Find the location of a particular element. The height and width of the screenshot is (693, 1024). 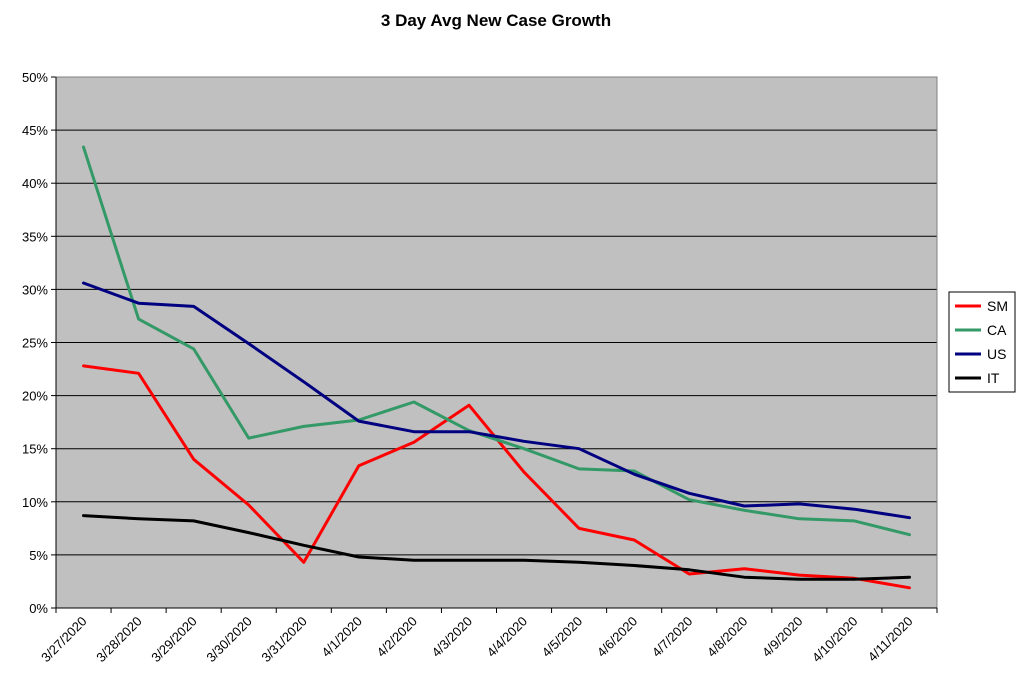

y-tick-label: 0% is located at coordinates (38, 608).